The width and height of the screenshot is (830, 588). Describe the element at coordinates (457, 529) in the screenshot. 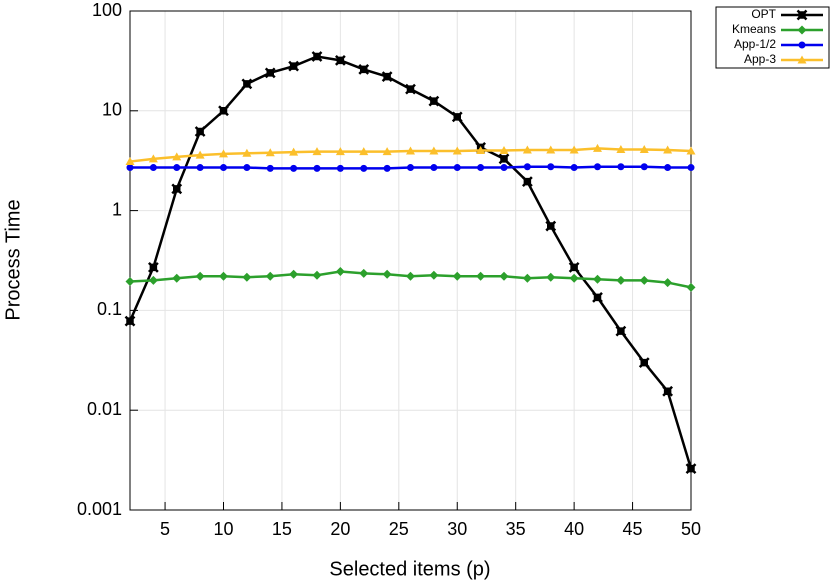

I see `x-tick-label: 30` at that location.